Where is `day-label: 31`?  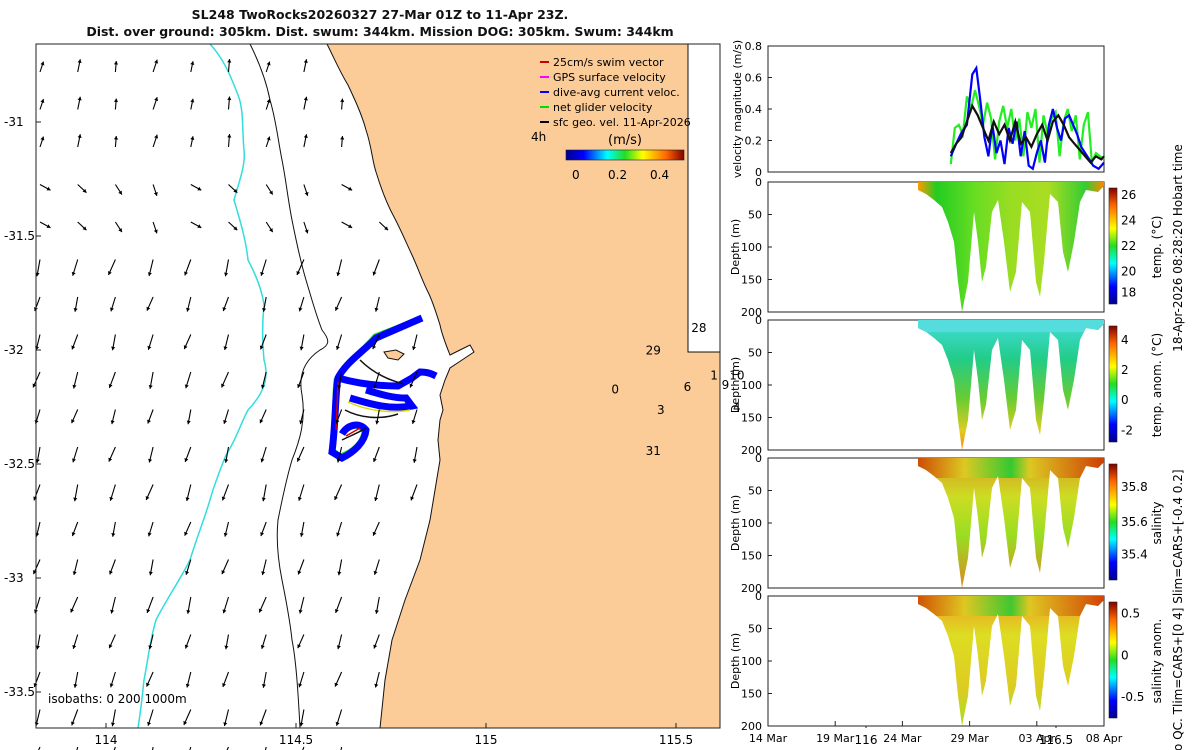
day-label: 31 is located at coordinates (653, 451).